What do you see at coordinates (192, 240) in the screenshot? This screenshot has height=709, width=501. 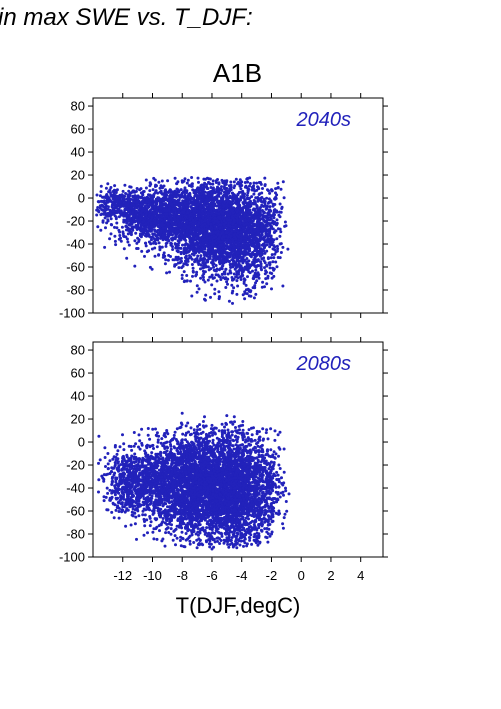 I see `scatter-points` at bounding box center [192, 240].